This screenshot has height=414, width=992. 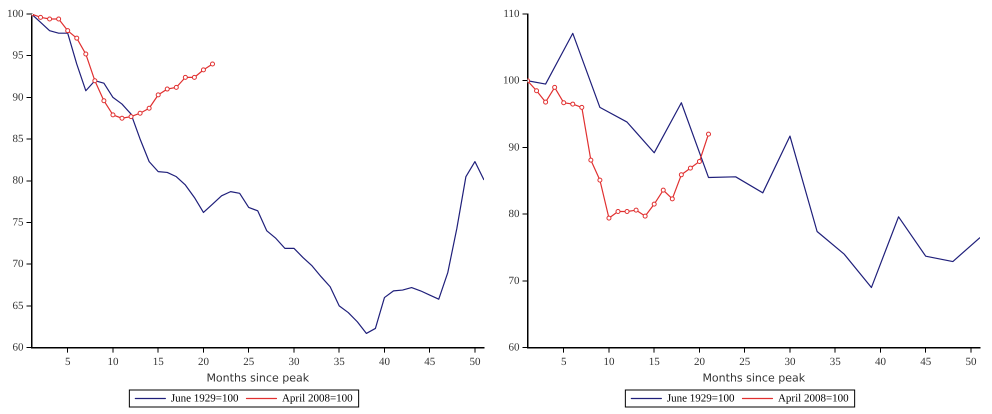 What do you see at coordinates (18, 222) in the screenshot?
I see `y-tick-label: 75` at bounding box center [18, 222].